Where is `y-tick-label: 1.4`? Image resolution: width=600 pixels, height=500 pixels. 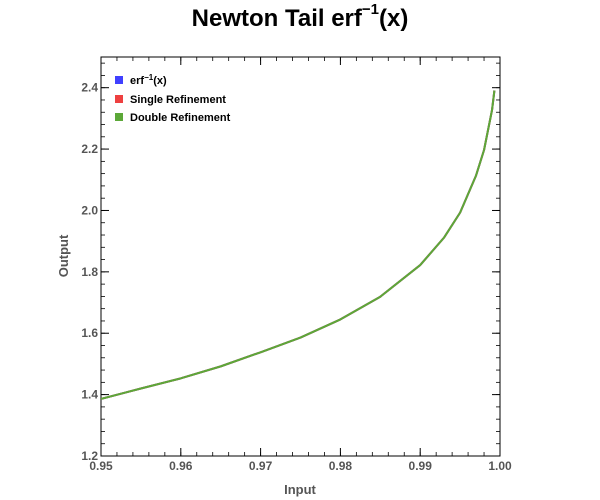 y-tick-label: 1.4 is located at coordinates (89, 395).